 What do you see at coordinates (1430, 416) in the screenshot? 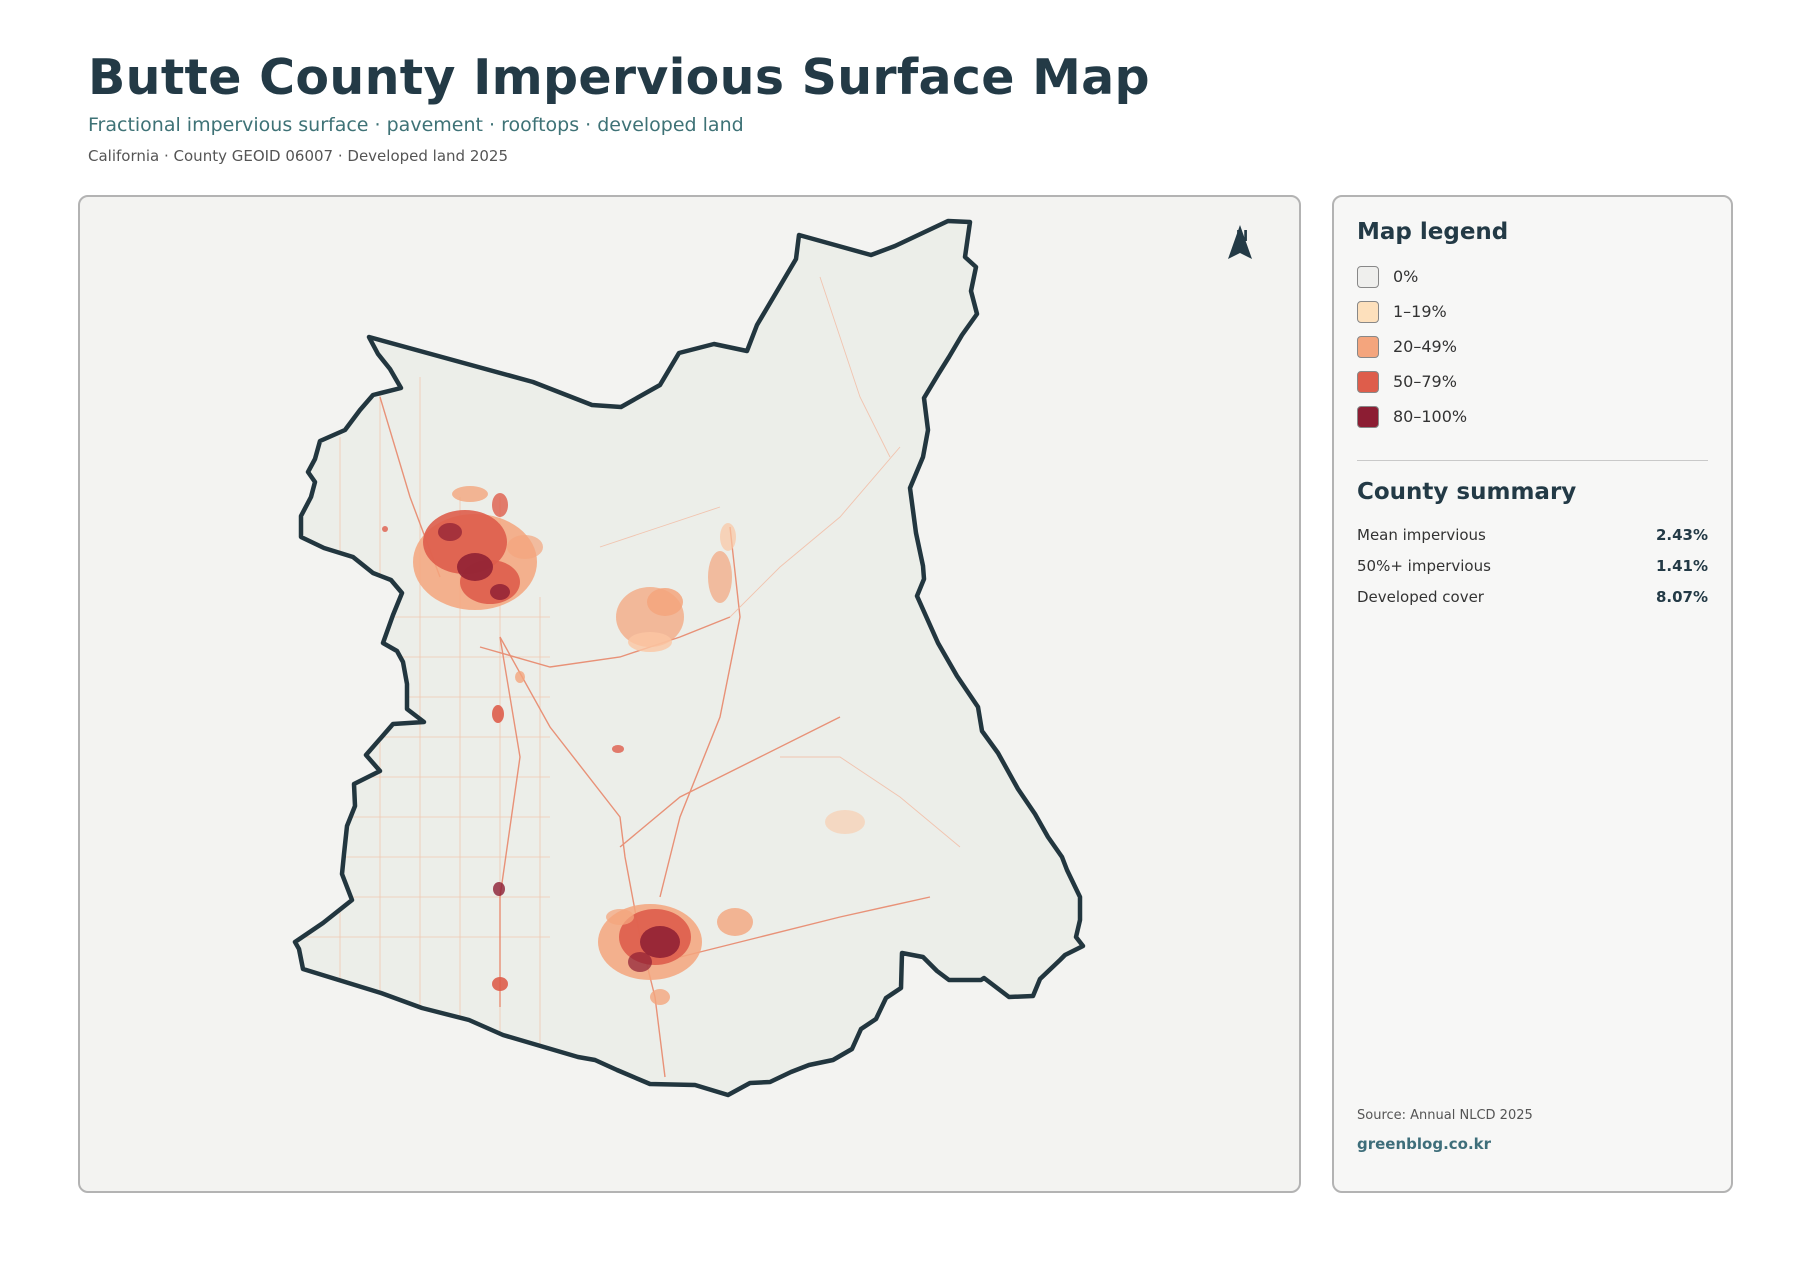
I see `legend-label: 80–100%` at bounding box center [1430, 416].